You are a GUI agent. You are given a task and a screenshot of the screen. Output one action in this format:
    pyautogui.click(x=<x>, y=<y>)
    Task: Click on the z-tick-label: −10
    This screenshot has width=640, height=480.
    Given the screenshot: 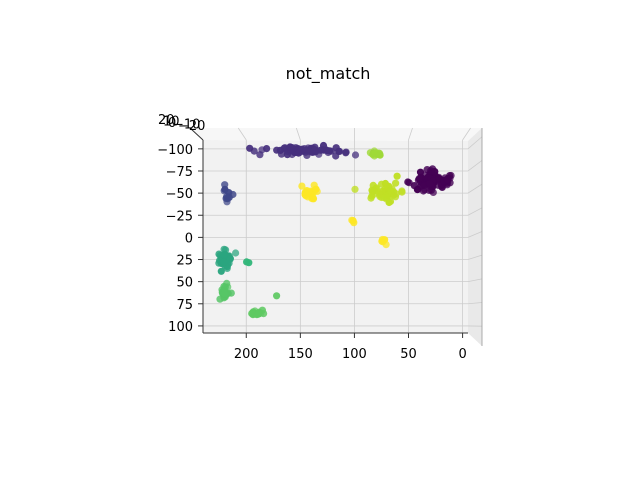 What is the action you would take?
    pyautogui.click(x=186, y=125)
    